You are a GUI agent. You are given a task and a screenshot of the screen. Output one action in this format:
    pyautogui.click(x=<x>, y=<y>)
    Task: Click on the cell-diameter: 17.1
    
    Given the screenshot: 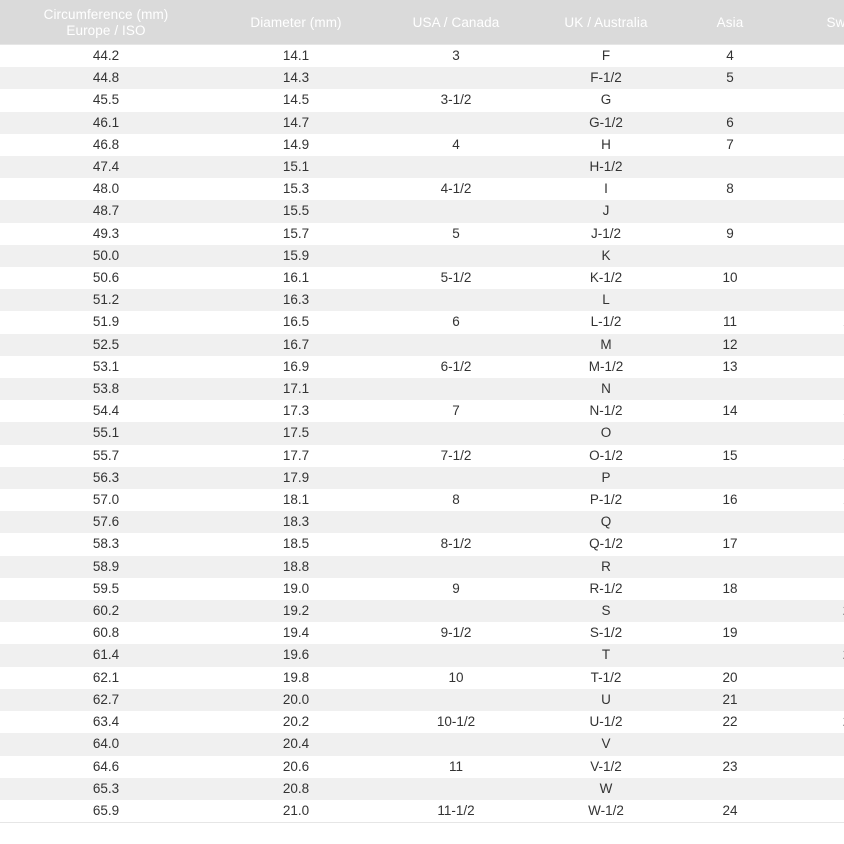 What is the action you would take?
    pyautogui.click(x=296, y=389)
    